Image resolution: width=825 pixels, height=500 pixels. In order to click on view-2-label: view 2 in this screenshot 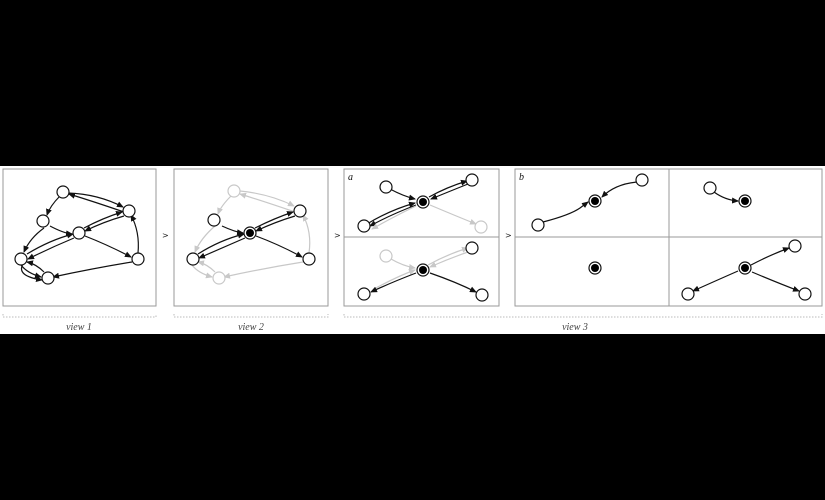, I will do `click(251, 327)`.